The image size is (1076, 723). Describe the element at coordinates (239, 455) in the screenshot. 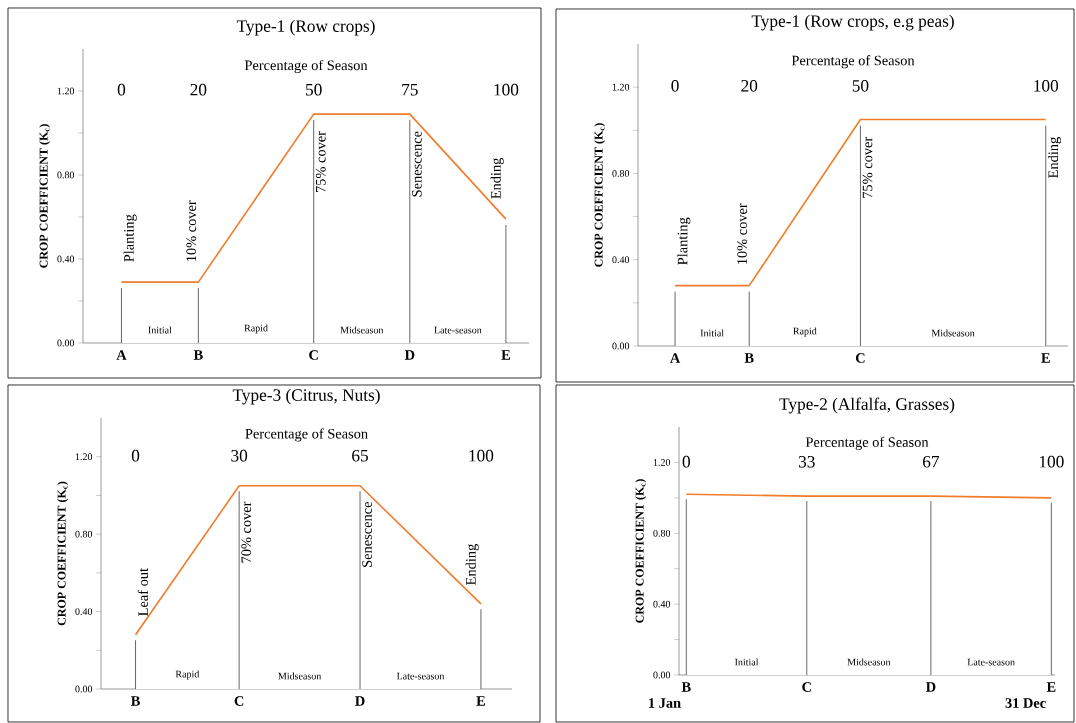

I see `x-tick-label: 30` at that location.